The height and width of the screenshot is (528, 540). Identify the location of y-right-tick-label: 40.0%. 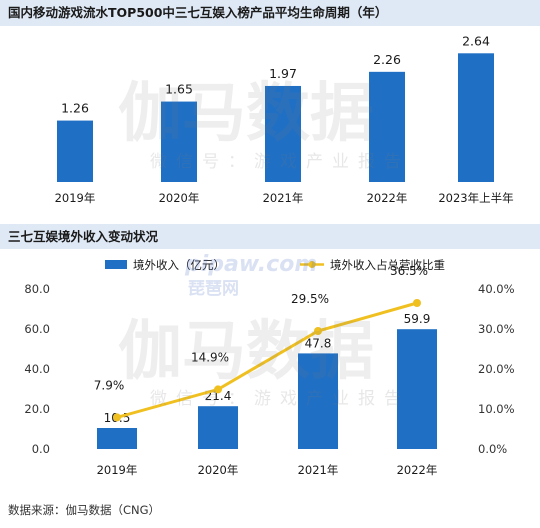
(496, 289).